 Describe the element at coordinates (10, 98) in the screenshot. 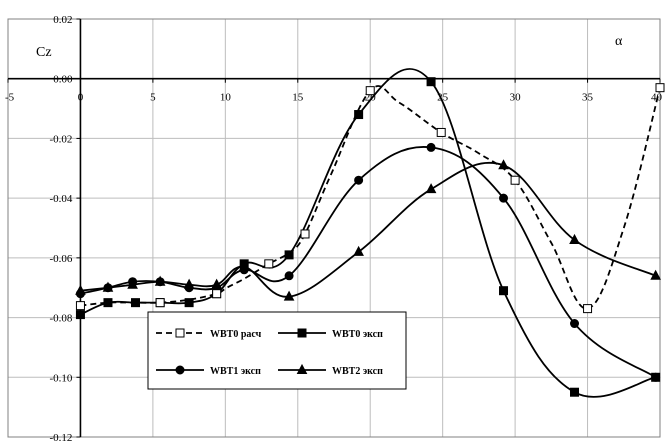

I see `x-tick-label-0: -5` at that location.